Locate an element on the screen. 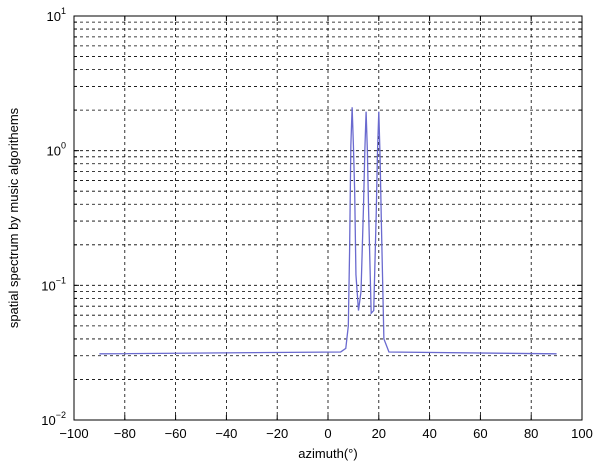 The width and height of the screenshot is (602, 465). x-tick-label: 20 is located at coordinates (379, 433).